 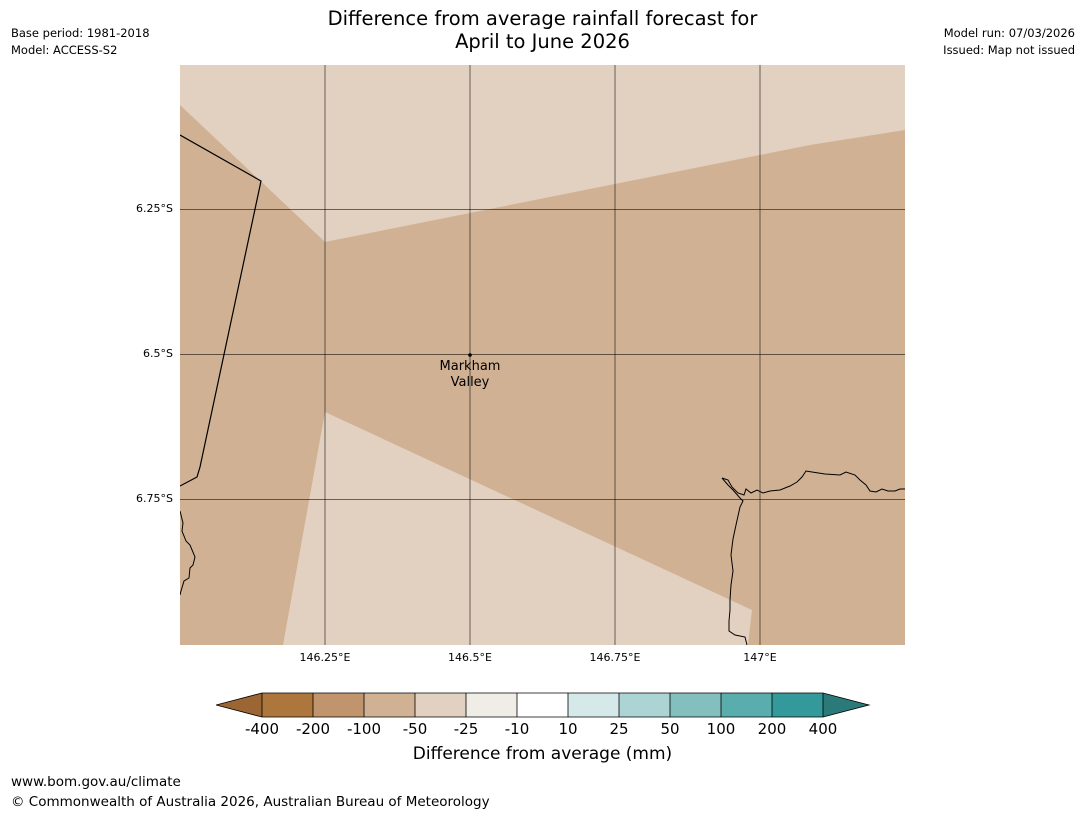 I want to click on colorbar-tick-label: -25, so click(x=466, y=729).